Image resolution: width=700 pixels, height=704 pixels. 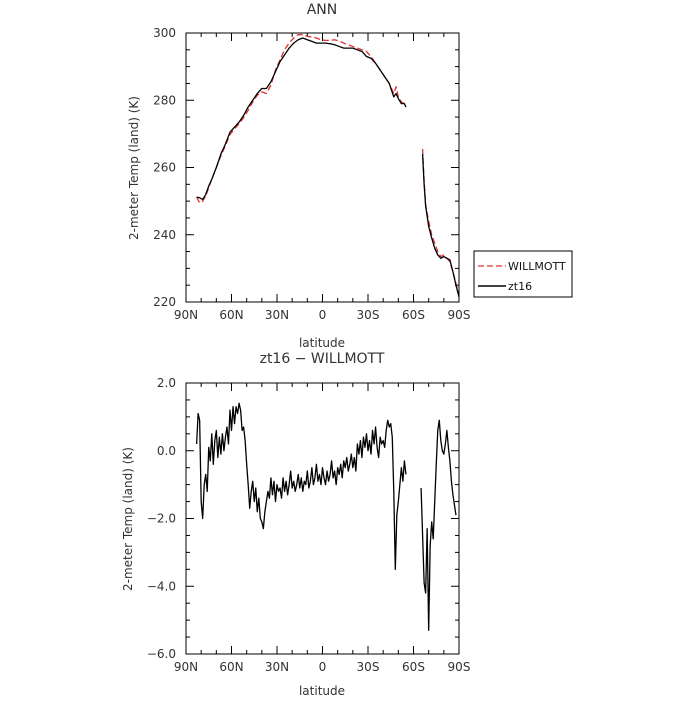 I want to click on chart-title: ANN, so click(x=322, y=10).